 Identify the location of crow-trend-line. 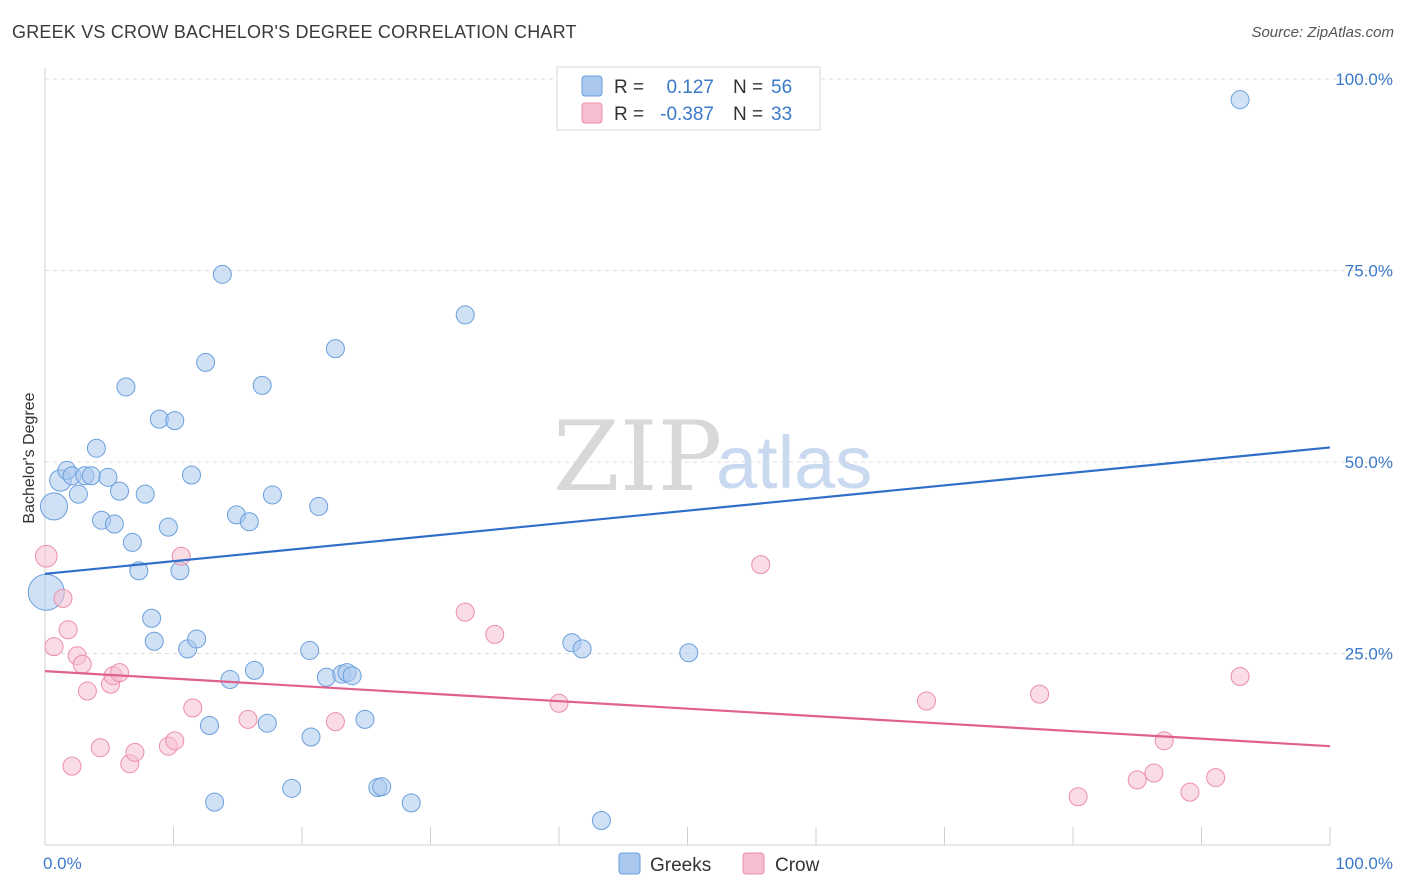
(687, 709).